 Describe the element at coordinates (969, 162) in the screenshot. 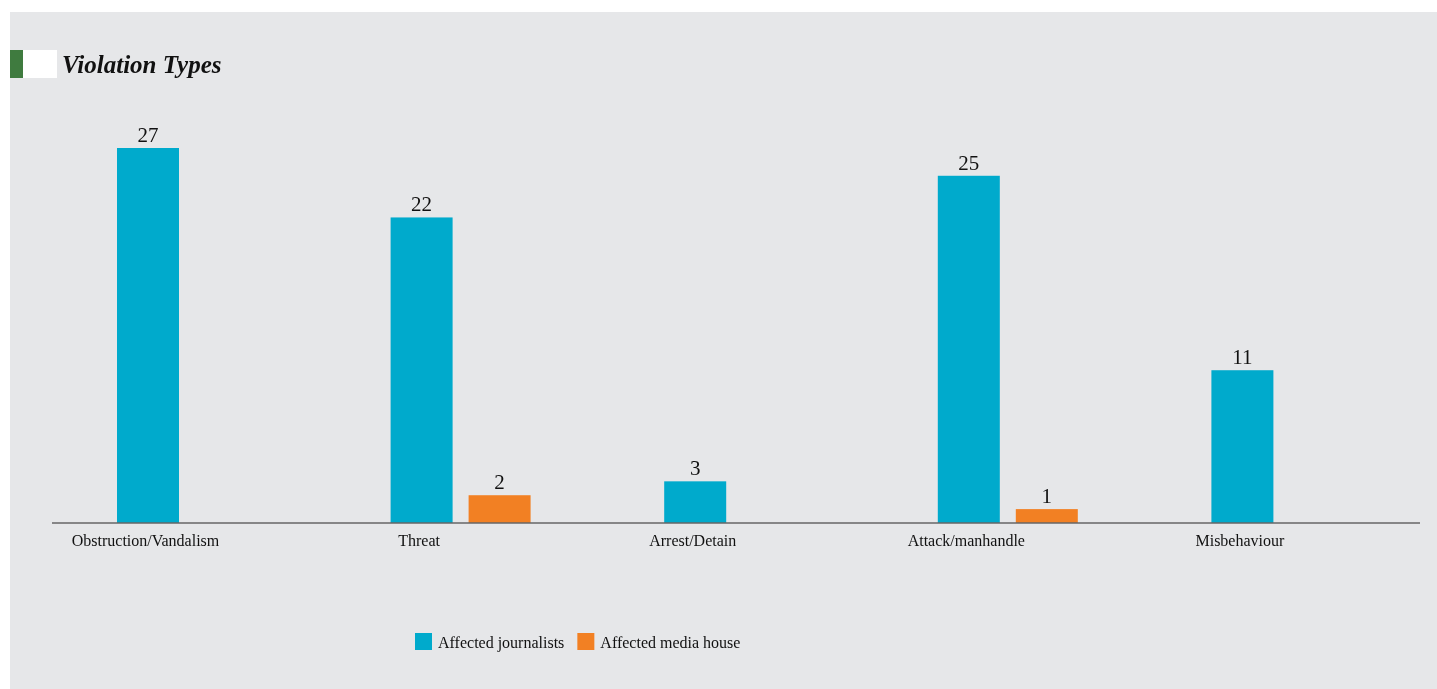

I see `data-label: 25` at that location.